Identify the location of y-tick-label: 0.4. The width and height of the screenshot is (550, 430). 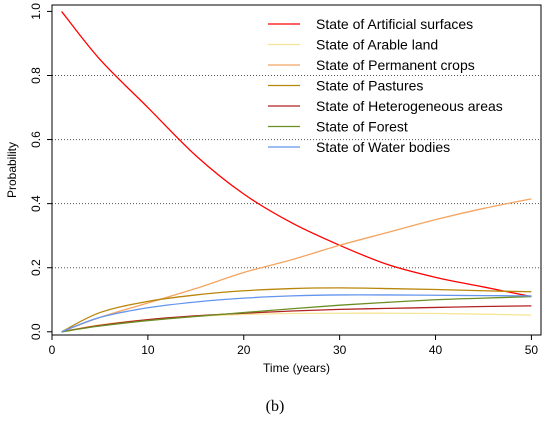
(36, 203).